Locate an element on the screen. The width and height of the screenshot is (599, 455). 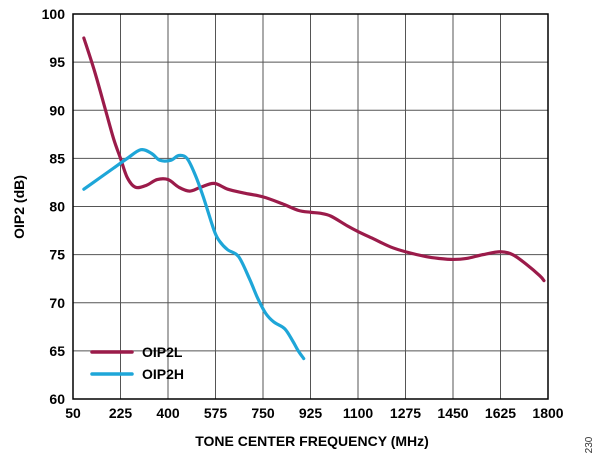
y-tick-label: 75 is located at coordinates (57, 255).